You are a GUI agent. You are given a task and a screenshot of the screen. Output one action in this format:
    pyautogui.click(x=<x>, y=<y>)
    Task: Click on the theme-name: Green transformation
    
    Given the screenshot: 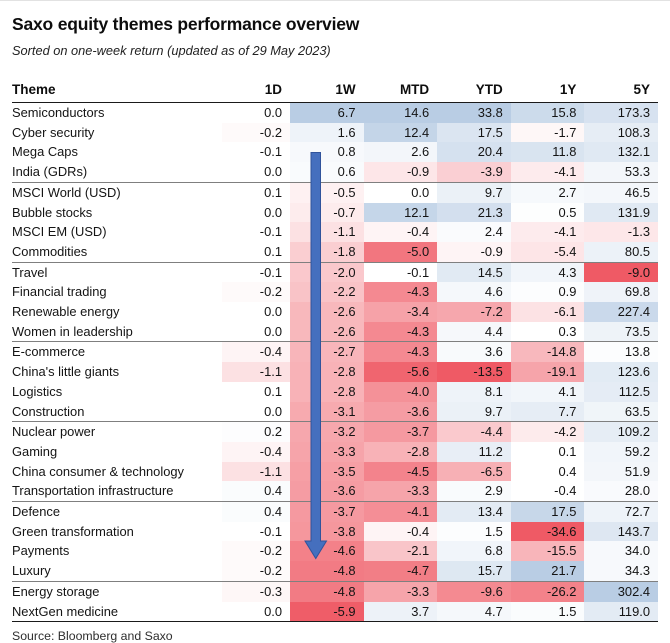 What is the action you would take?
    pyautogui.click(x=117, y=531)
    